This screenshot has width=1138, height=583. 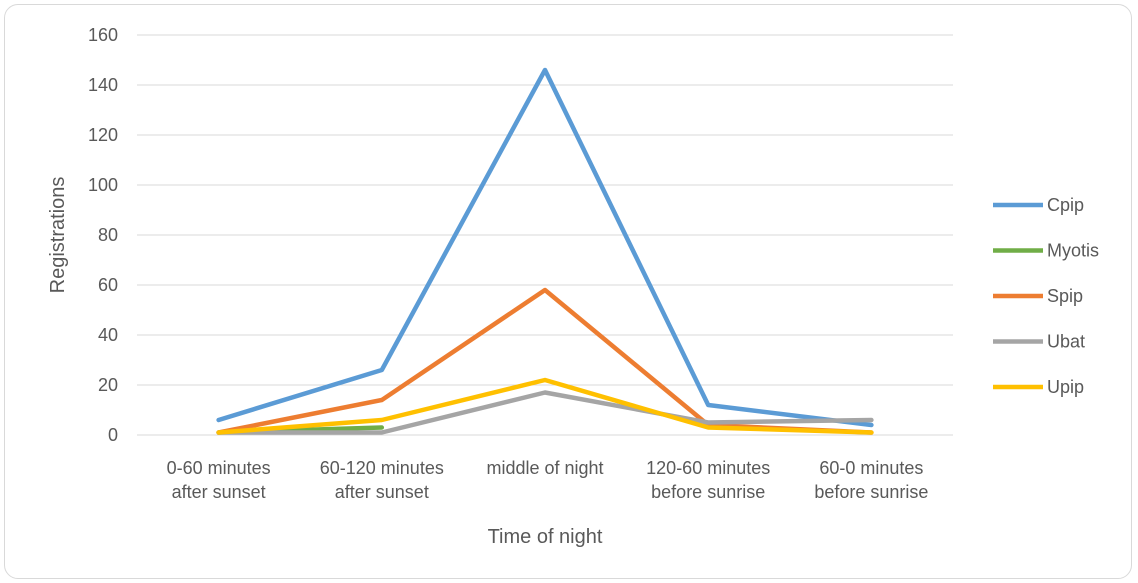 What do you see at coordinates (545, 537) in the screenshot?
I see `x-axis-title: Time of night` at bounding box center [545, 537].